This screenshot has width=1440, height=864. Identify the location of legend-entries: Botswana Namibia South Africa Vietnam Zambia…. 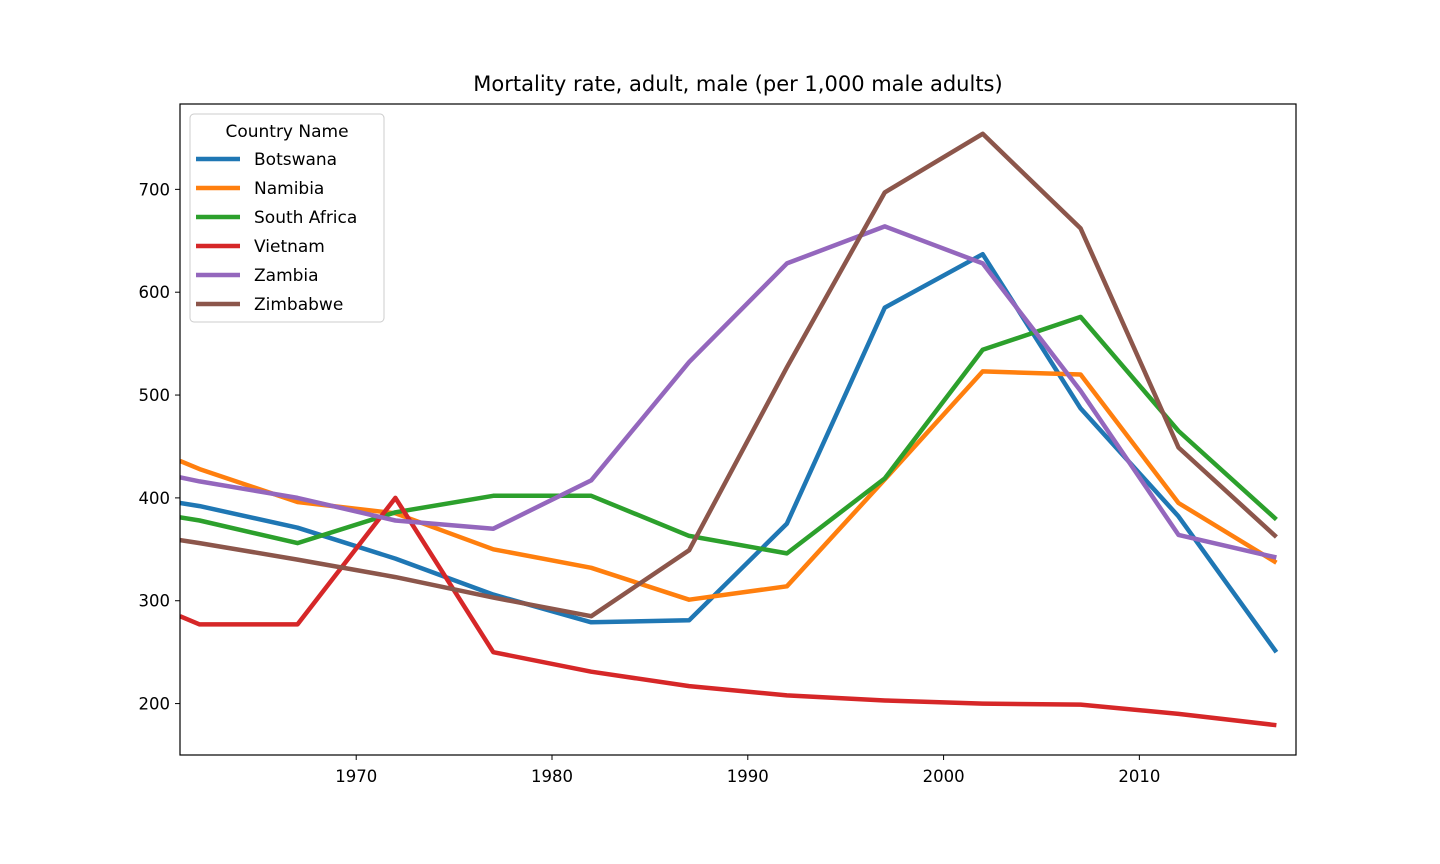
(276, 232).